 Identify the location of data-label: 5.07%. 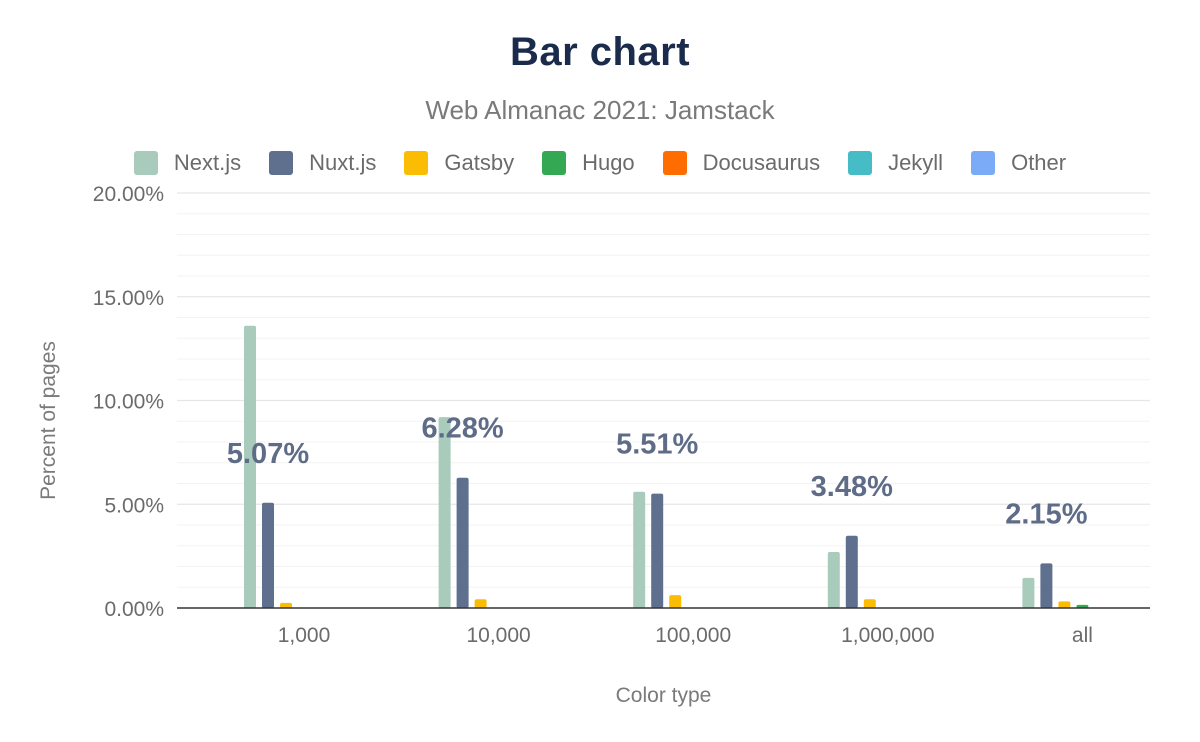
(268, 454).